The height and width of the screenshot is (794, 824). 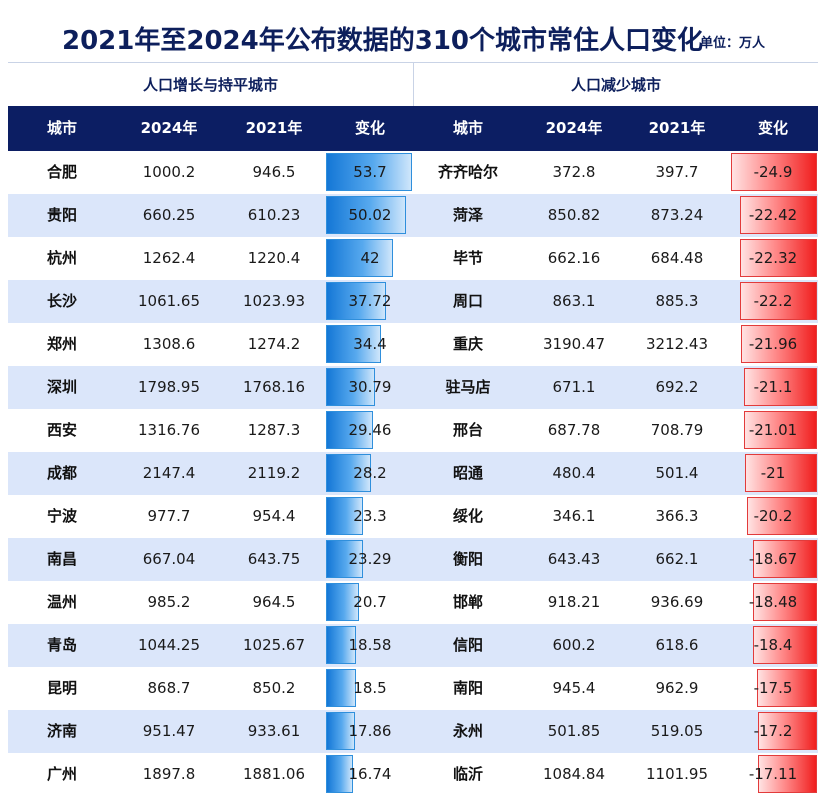 What do you see at coordinates (773, 430) in the screenshot?
I see `decrease-change-label: -21.01` at bounding box center [773, 430].